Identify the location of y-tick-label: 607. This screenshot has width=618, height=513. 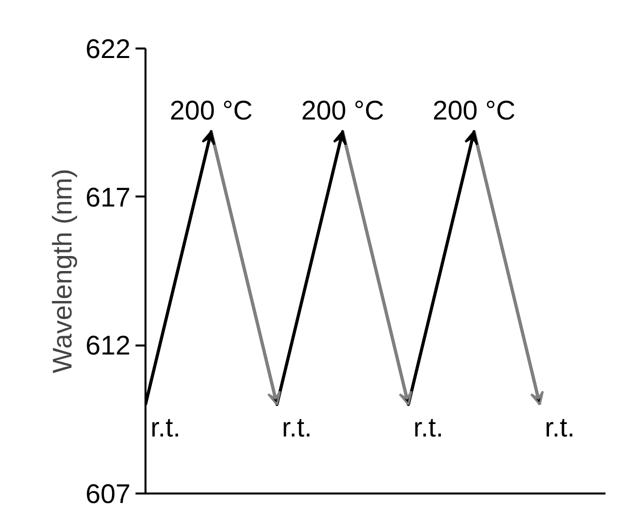
(108, 494).